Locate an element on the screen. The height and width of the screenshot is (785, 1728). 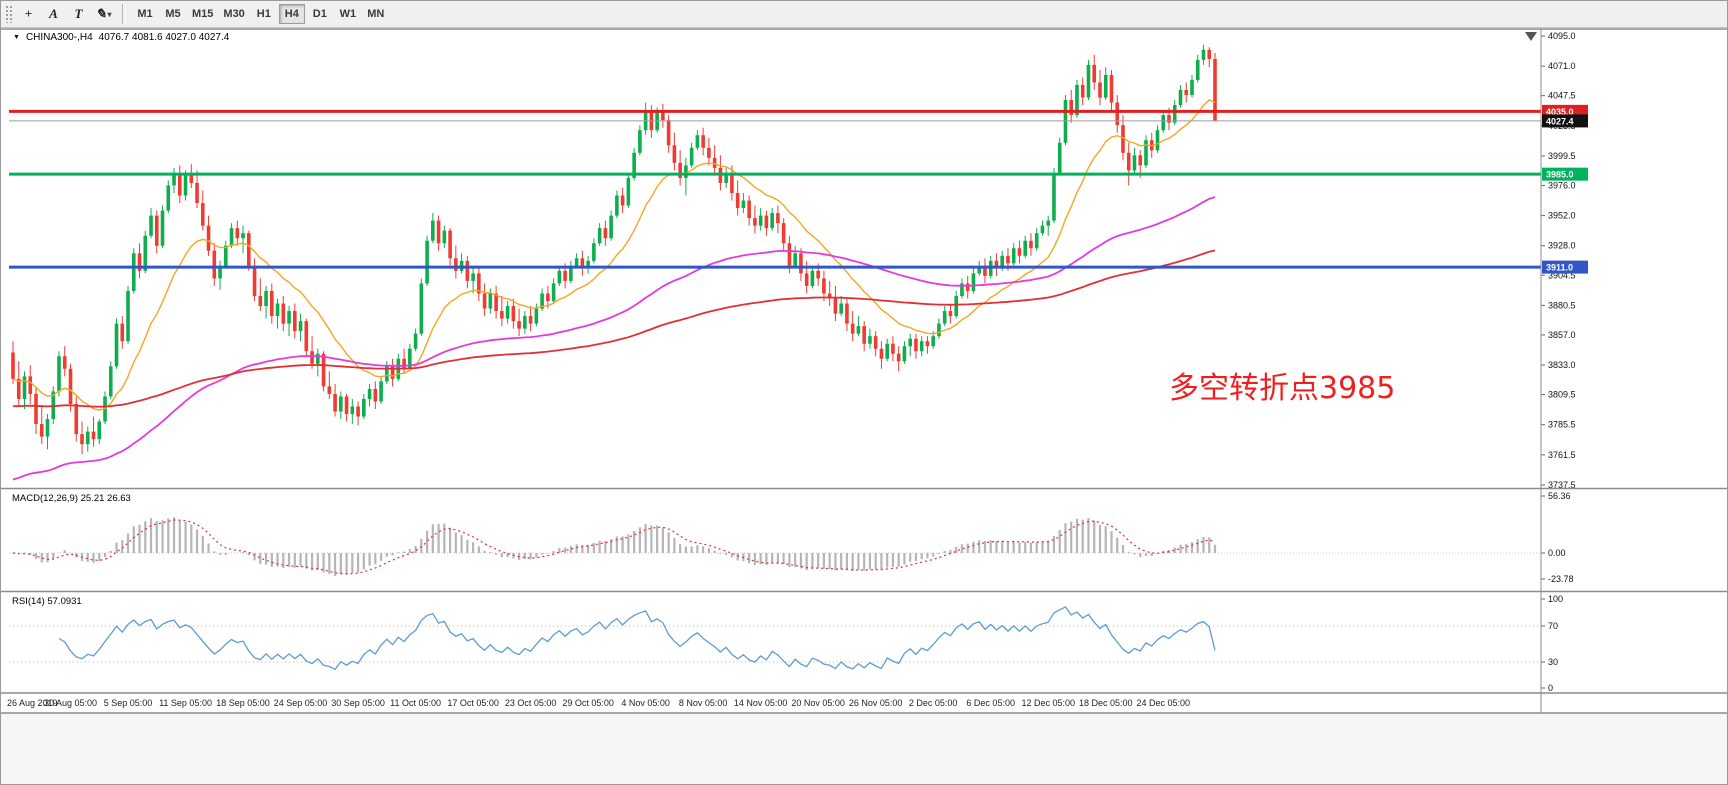
price-tick-label: 3809.5 is located at coordinates (1562, 395).